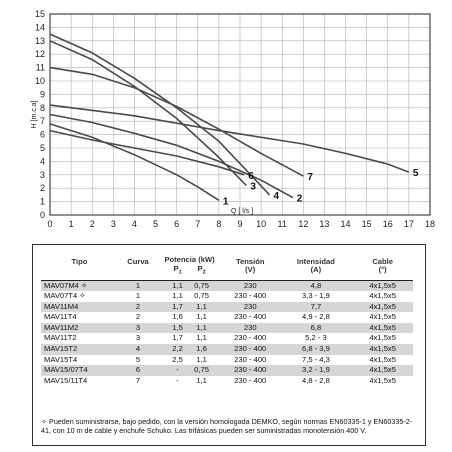  I want to click on y-tick-label: 6, so click(42, 135).